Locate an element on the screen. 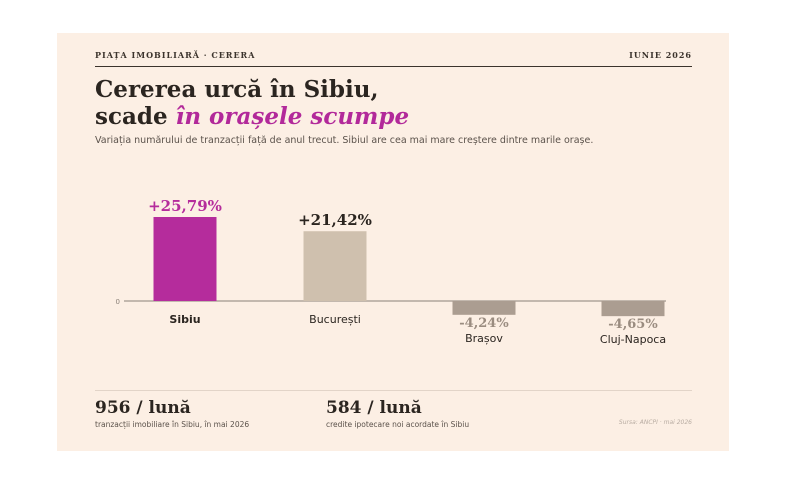 The width and height of the screenshot is (800, 497). title-line-2: scade în orașele scumpe is located at coordinates (252, 116).